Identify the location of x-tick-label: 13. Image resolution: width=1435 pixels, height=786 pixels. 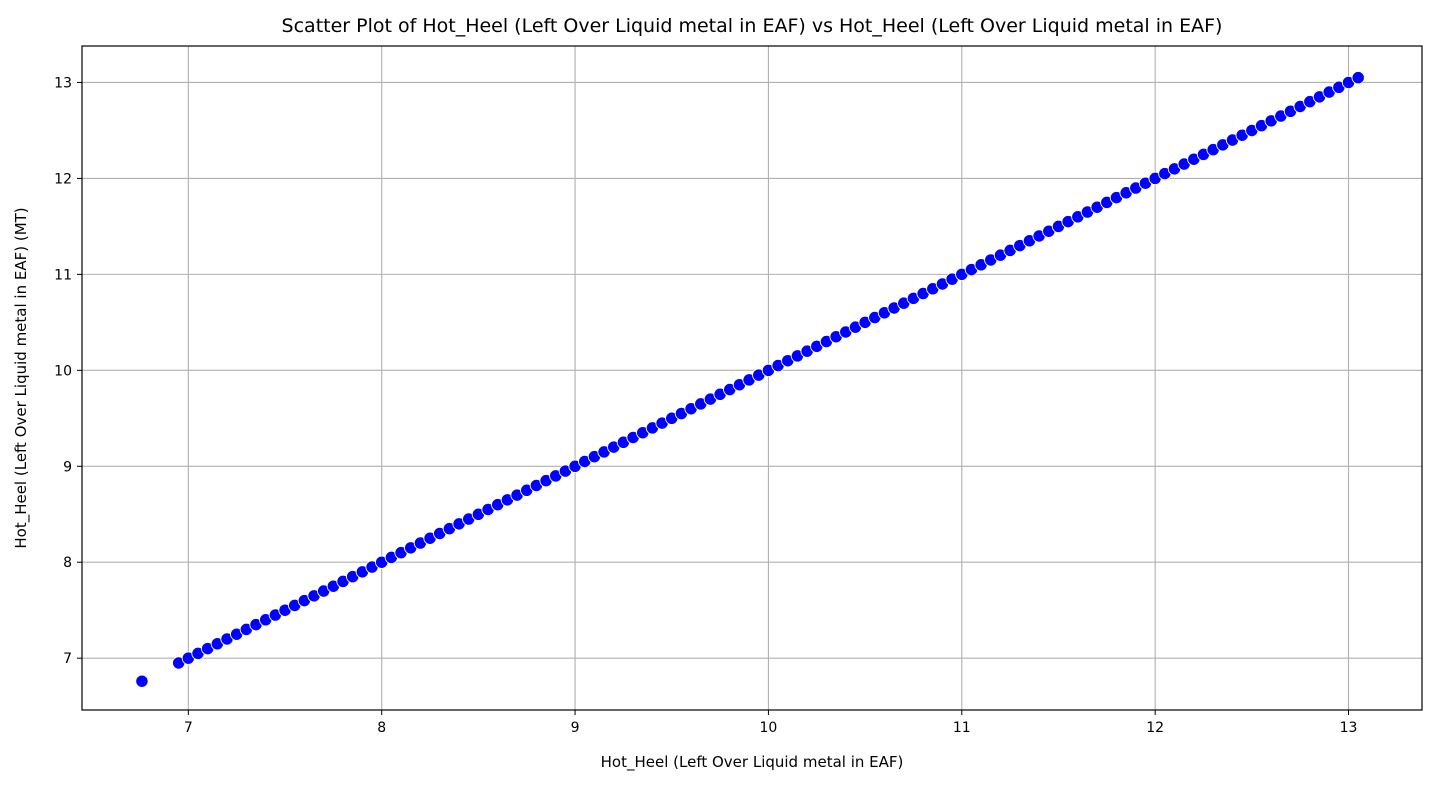
(1349, 728).